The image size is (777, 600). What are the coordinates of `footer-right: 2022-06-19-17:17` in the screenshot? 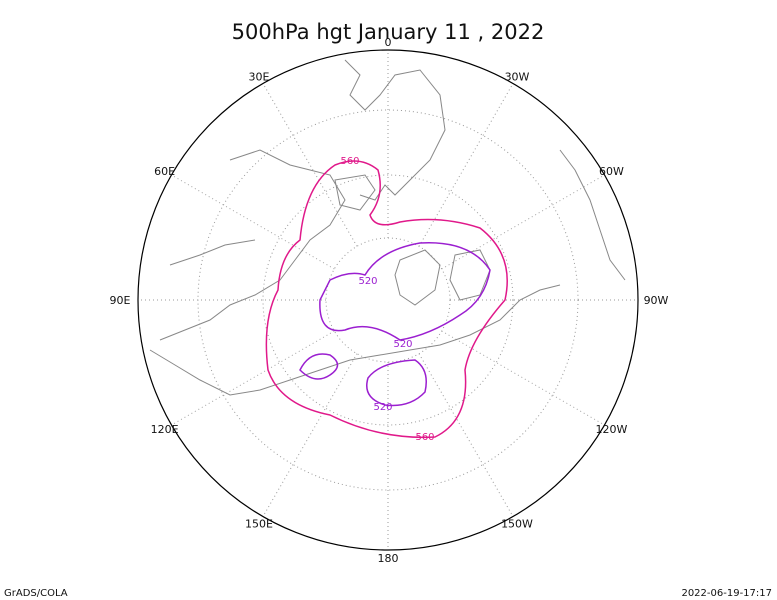 It's located at (726, 593).